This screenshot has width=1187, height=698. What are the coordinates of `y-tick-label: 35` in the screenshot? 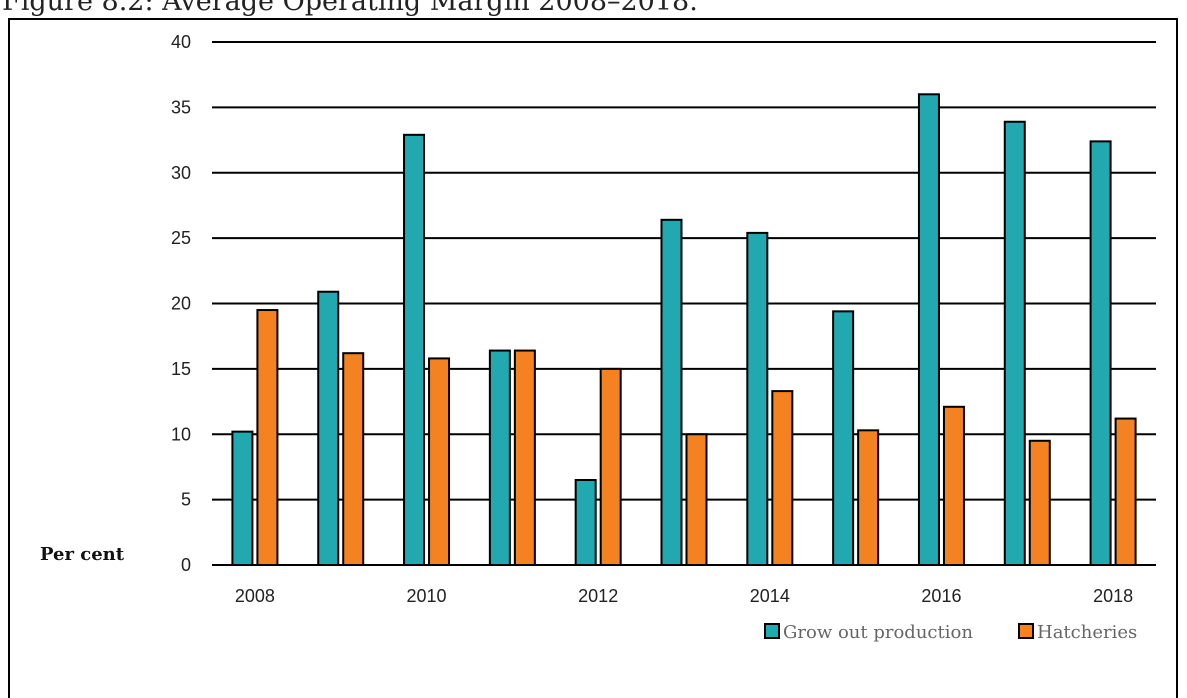 It's located at (181, 107).